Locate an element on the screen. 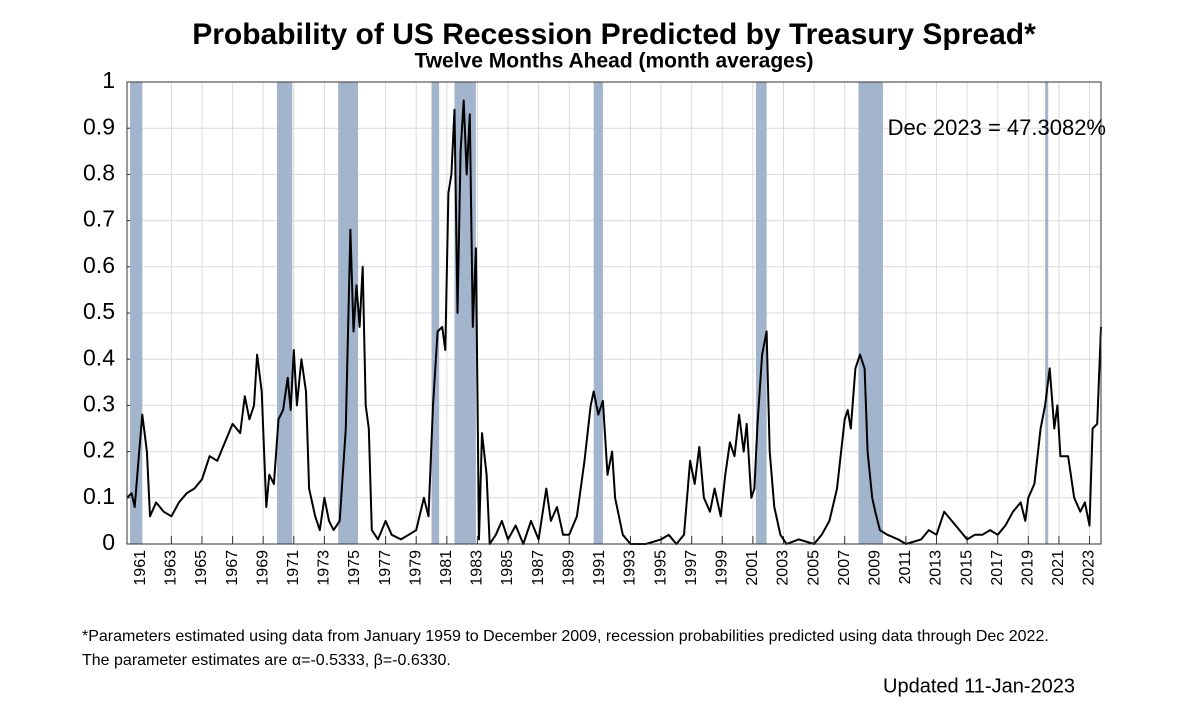  x-tick-label: 2015 is located at coordinates (966, 568).